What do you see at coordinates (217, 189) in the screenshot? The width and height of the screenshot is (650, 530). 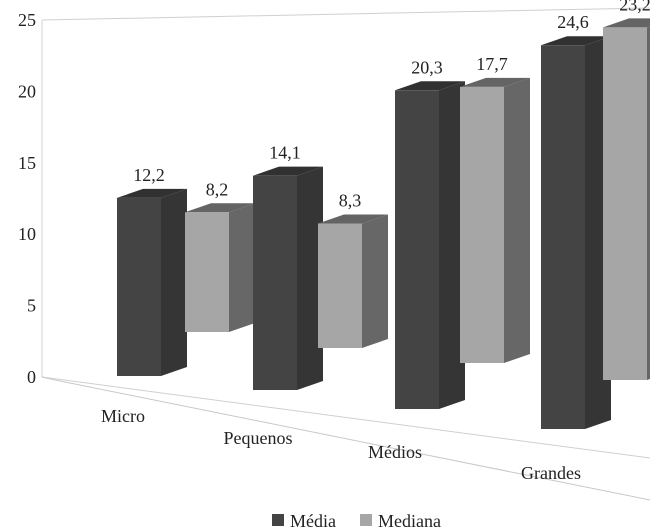 I see `data-label: 8,2` at bounding box center [217, 189].